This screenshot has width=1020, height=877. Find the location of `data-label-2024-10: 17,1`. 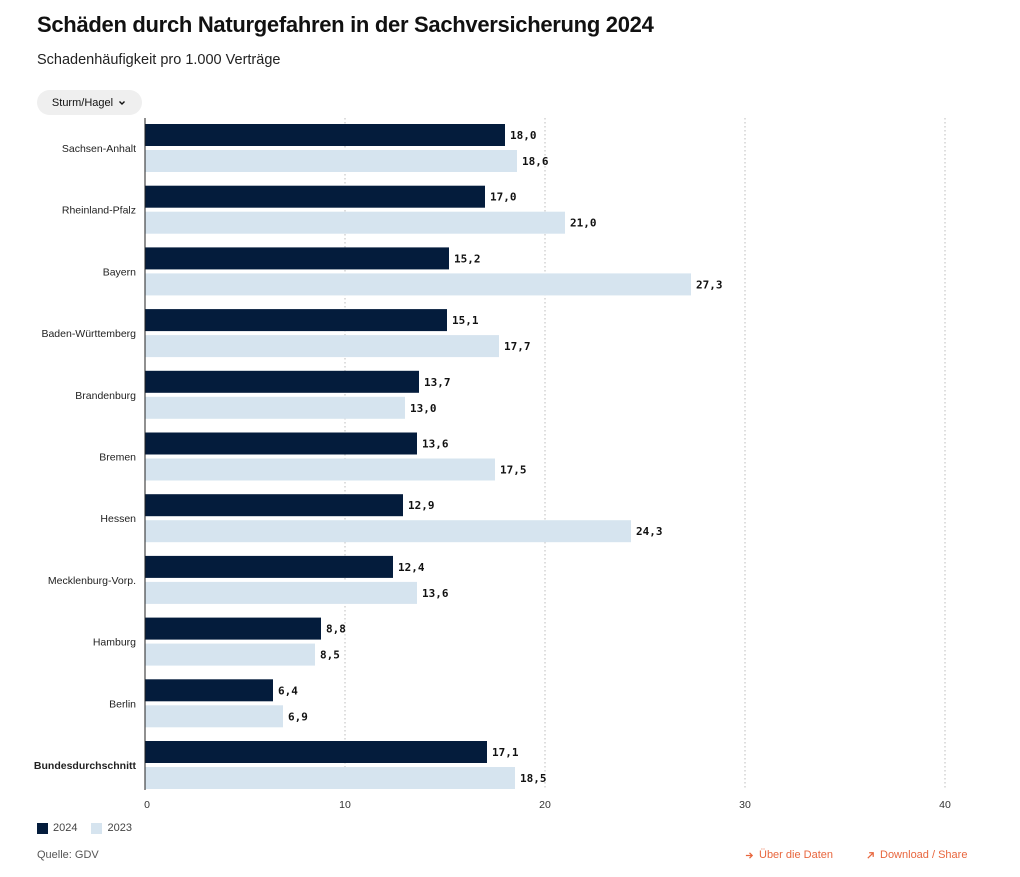

data-label-2024-10: 17,1 is located at coordinates (505, 752).